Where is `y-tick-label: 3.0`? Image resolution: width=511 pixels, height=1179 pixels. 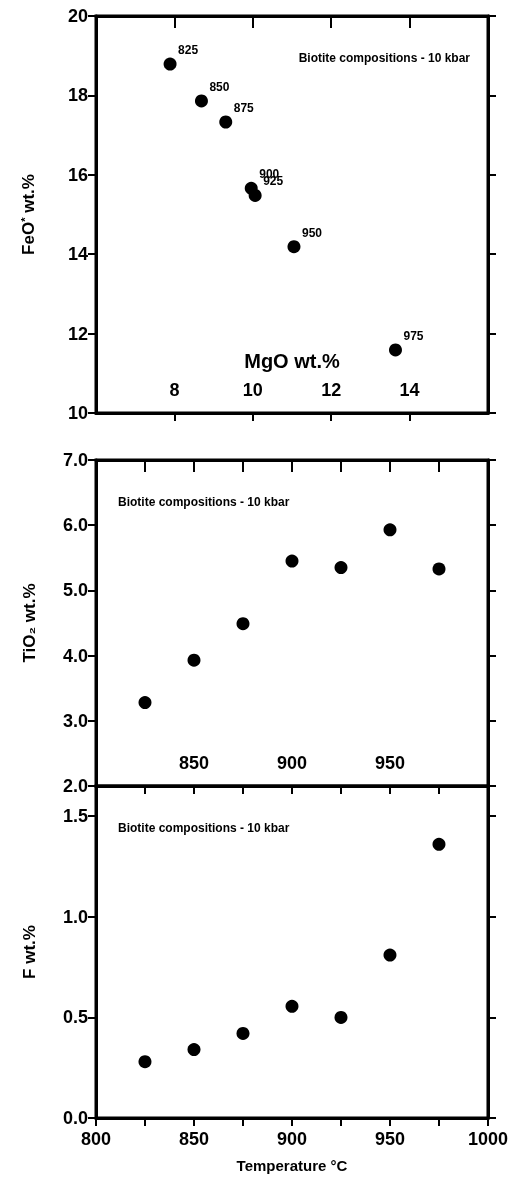 y-tick-label: 3.0 is located at coordinates (75, 720).